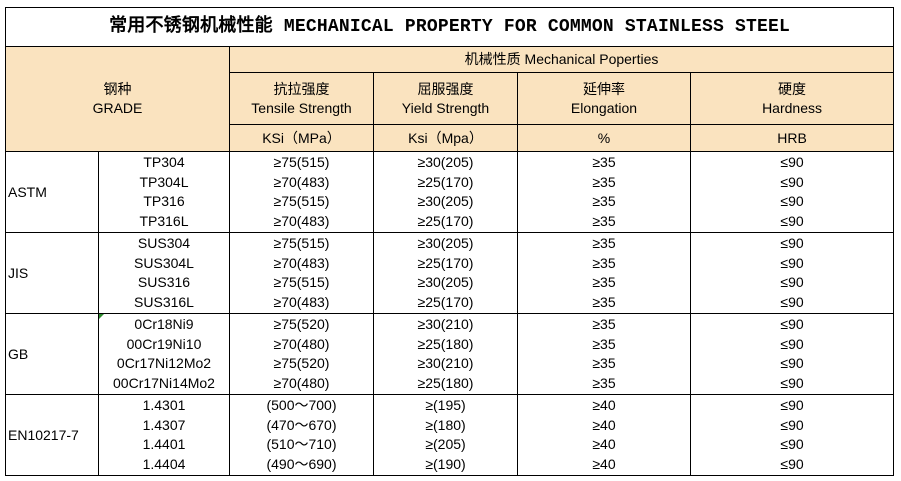  I want to click on grade-name: 1.4401, so click(164, 444).